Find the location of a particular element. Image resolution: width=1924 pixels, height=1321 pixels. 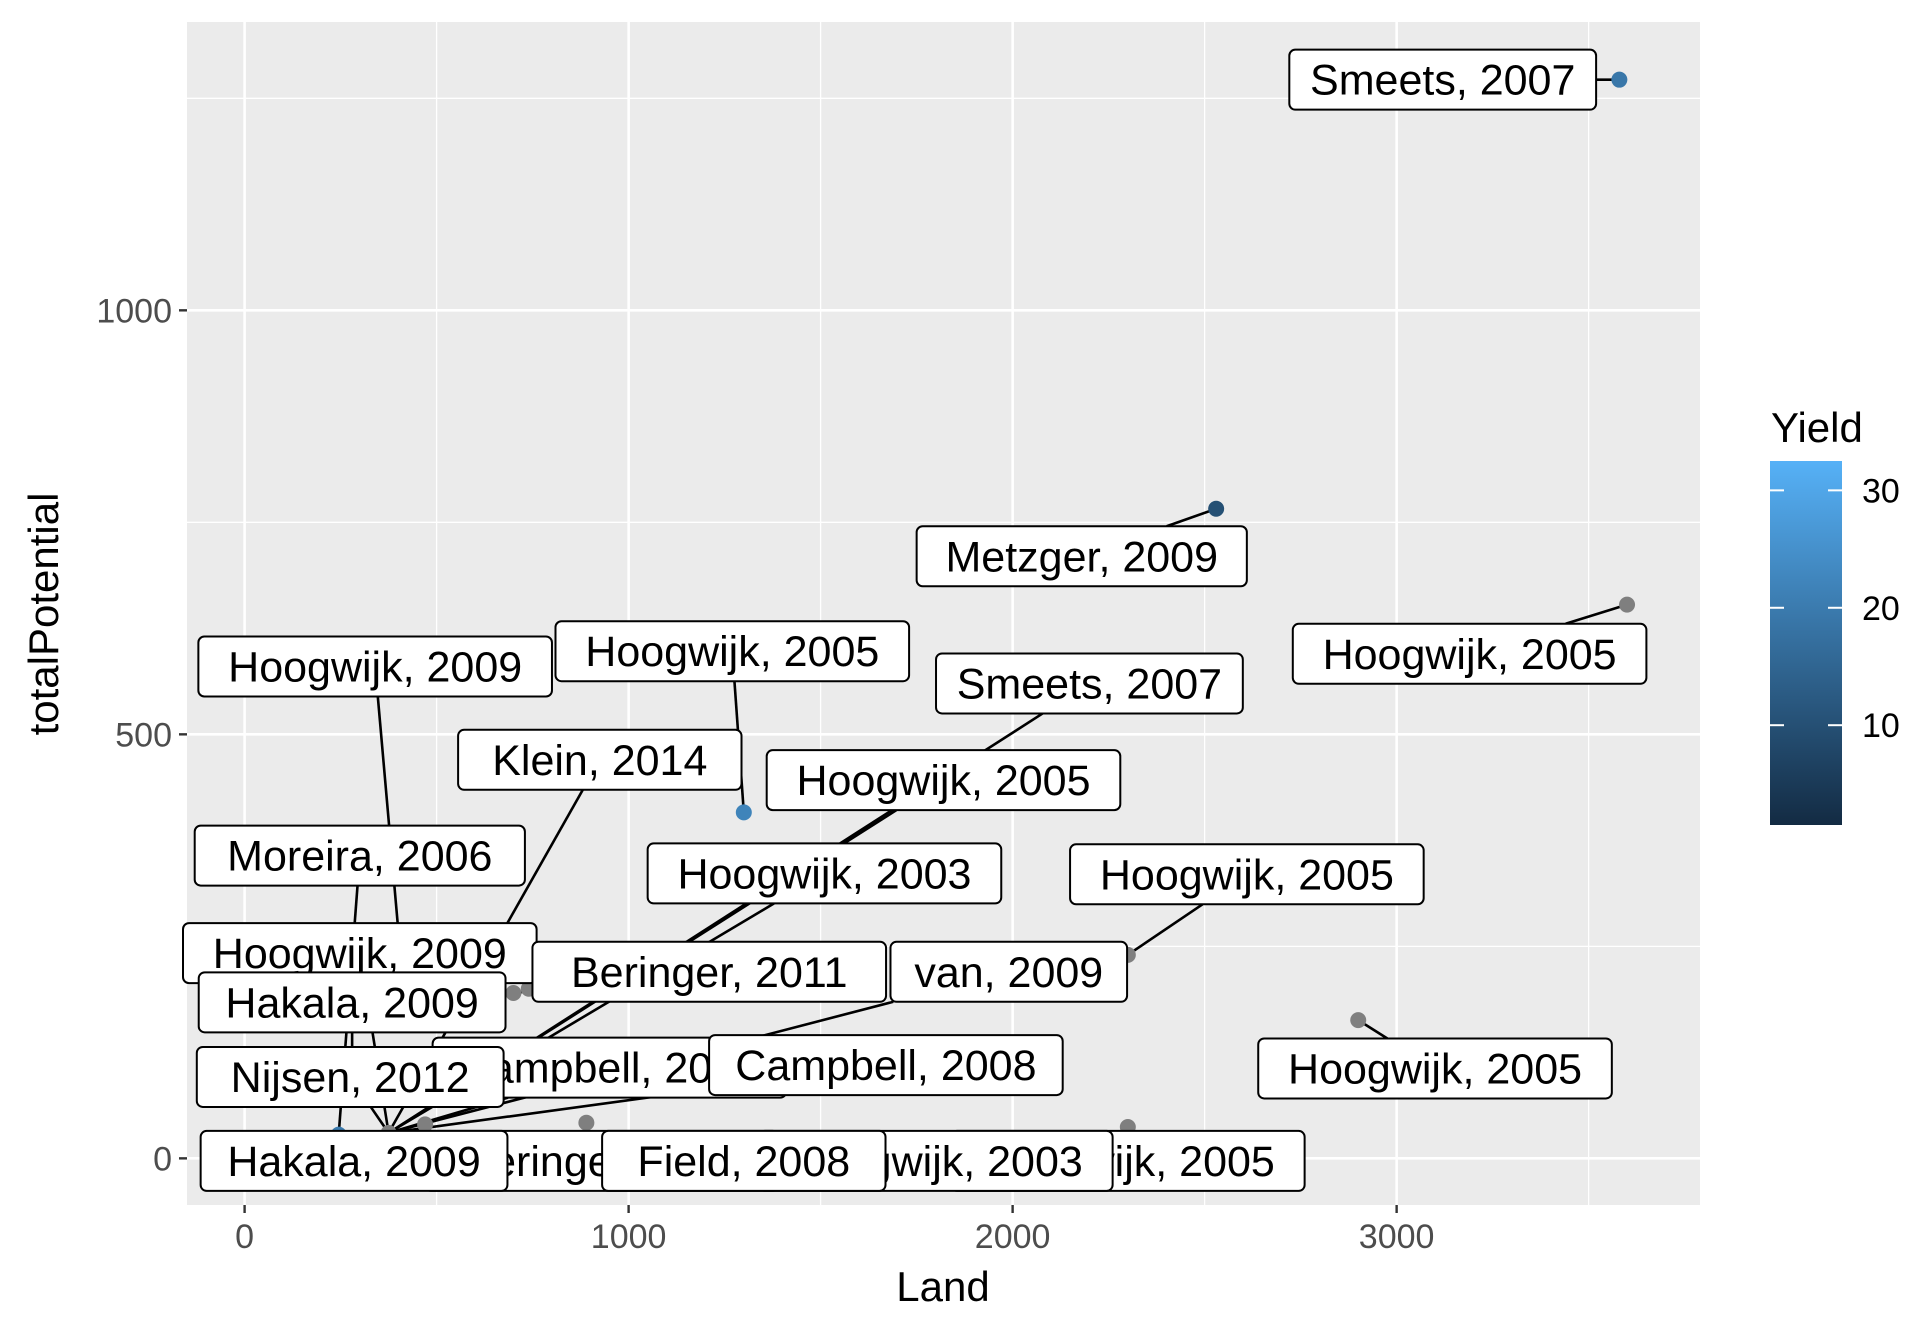

label-text: Campbell, 2008 is located at coordinates (885, 1066).